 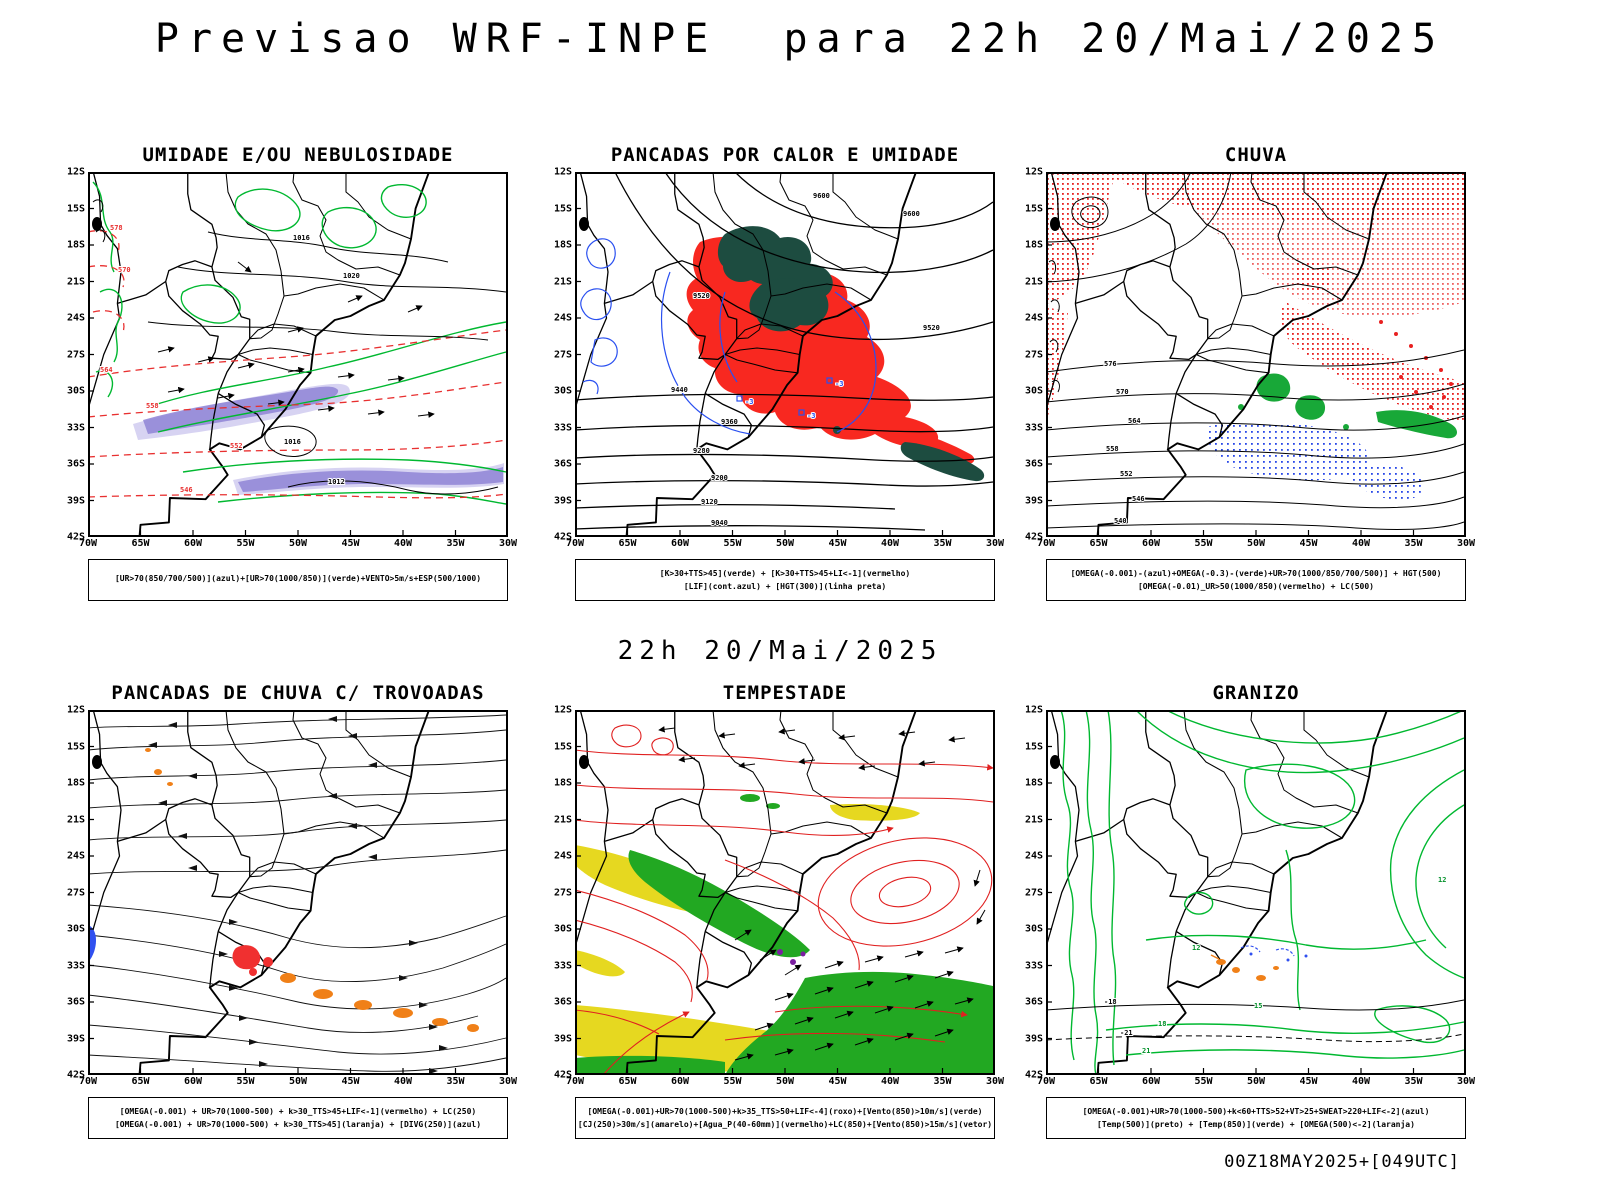 I want to click on x-axis-label: 60W, so click(x=1151, y=543).